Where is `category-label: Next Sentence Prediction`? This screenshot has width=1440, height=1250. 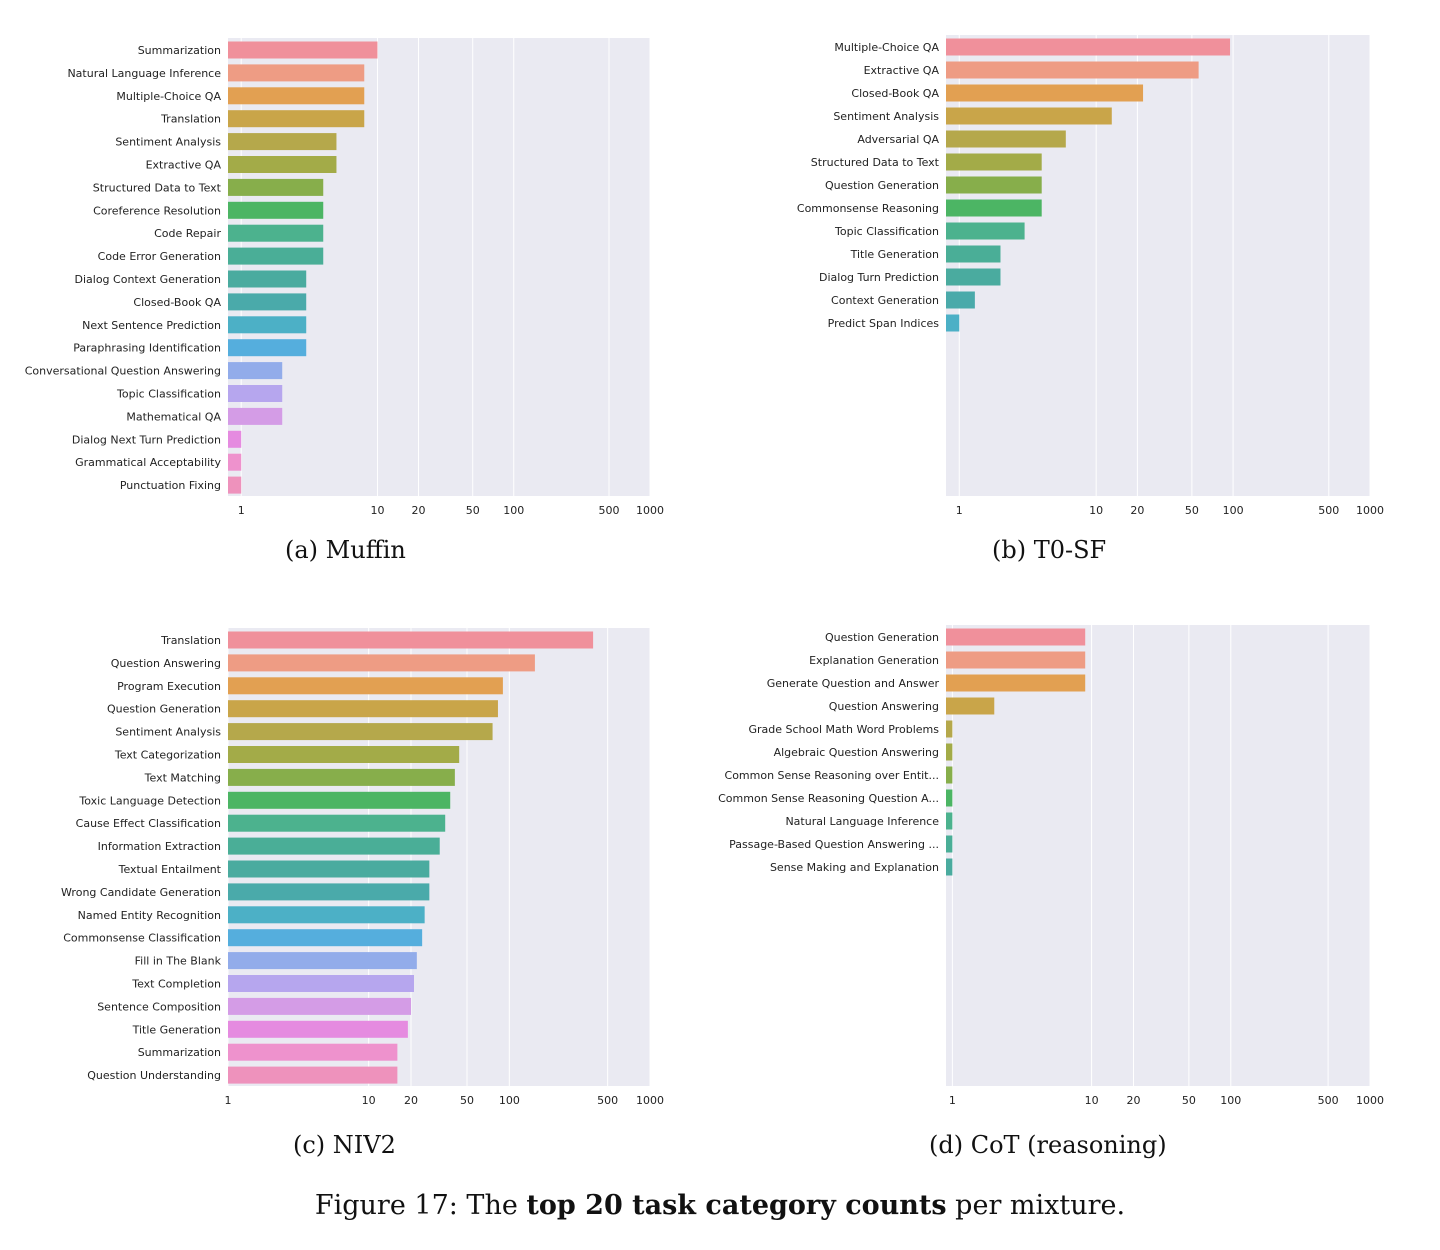
category-label: Next Sentence Prediction is located at coordinates (151, 325).